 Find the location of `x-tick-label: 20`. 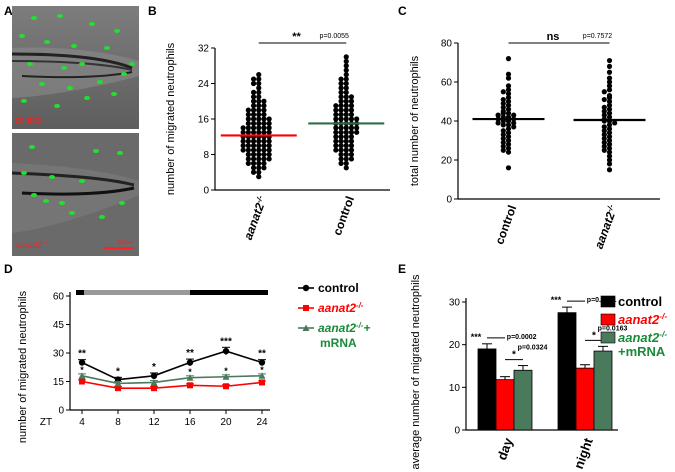

x-tick-label: 20 is located at coordinates (226, 422).